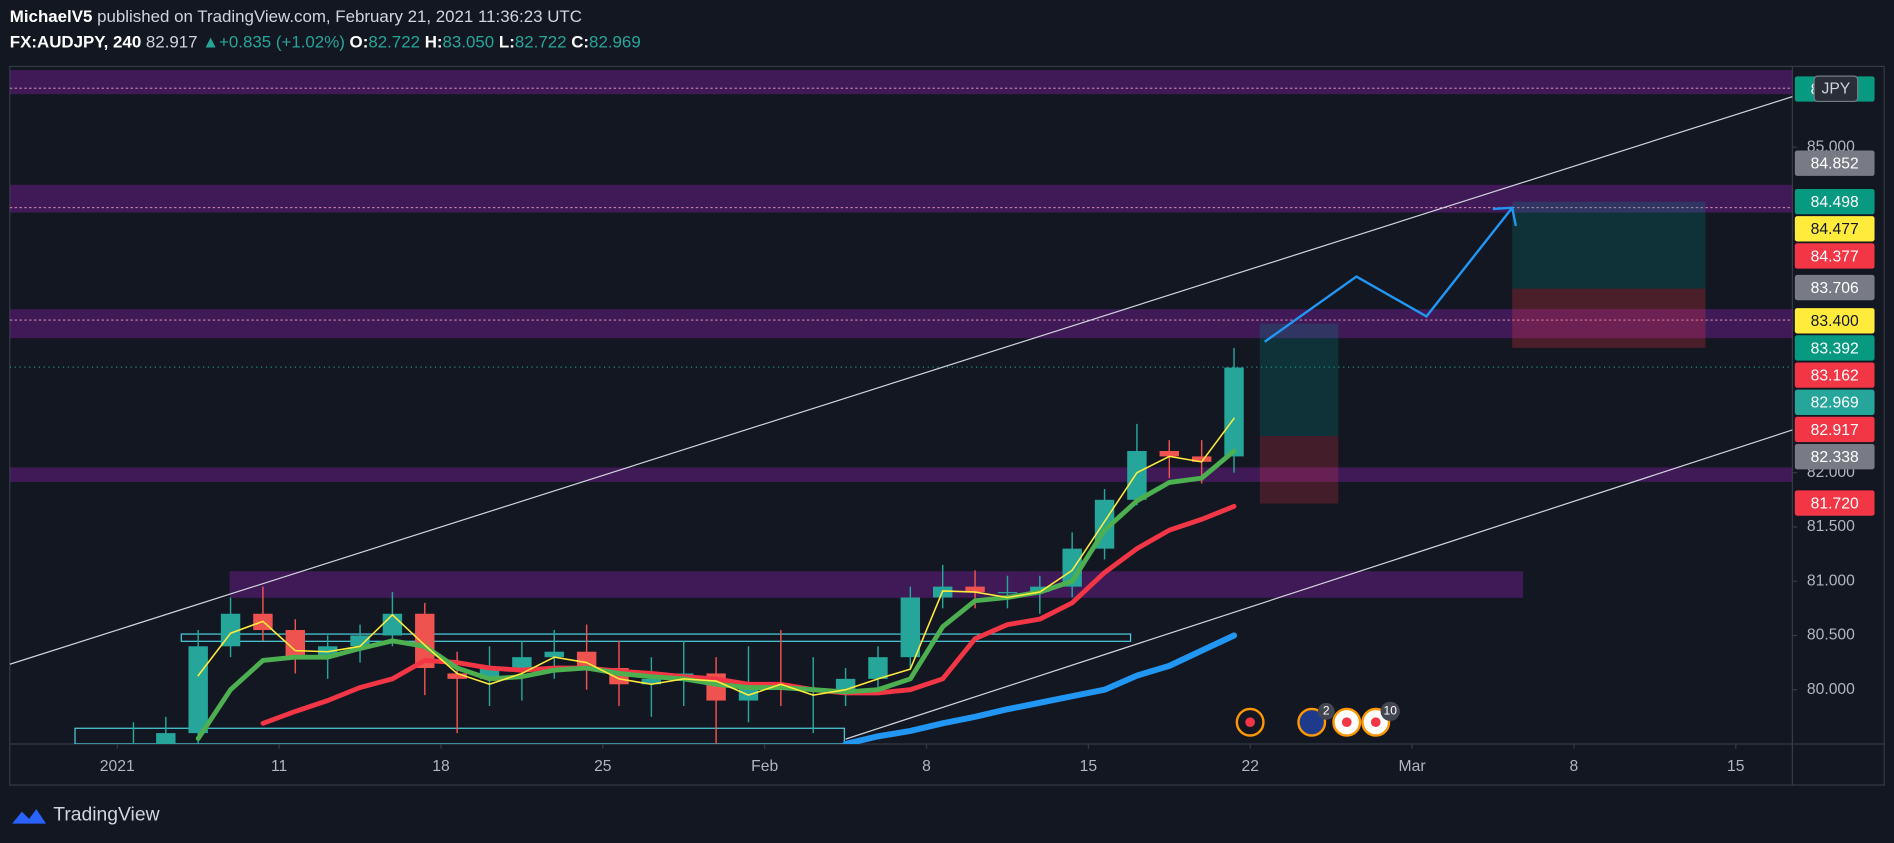 This screenshot has width=1894, height=843. What do you see at coordinates (764, 766) in the screenshot?
I see `x-tick-label: Feb` at bounding box center [764, 766].